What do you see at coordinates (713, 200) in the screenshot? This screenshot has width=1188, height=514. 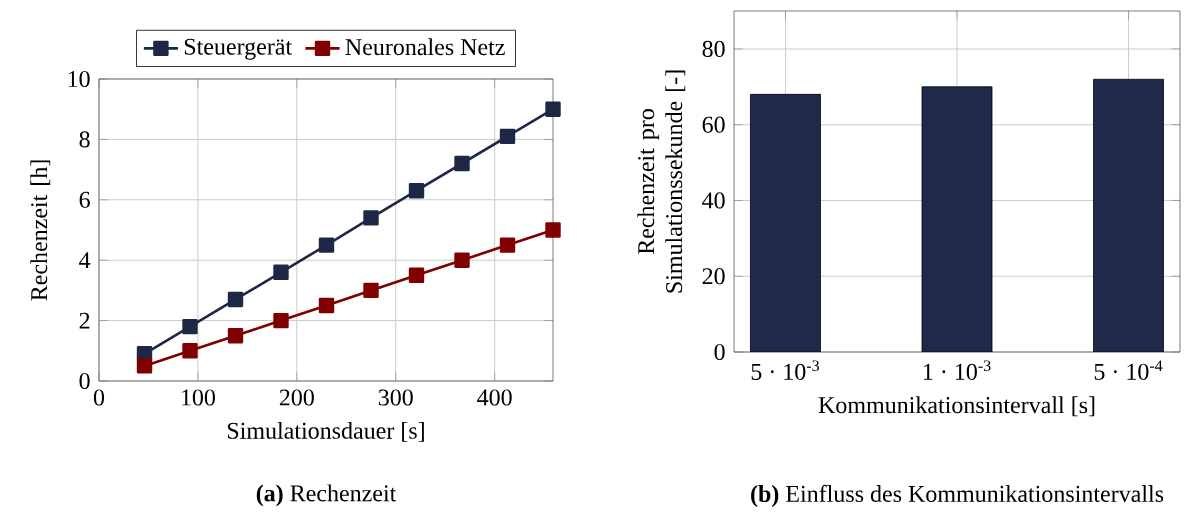 I see `y-tick-label: 40` at bounding box center [713, 200].